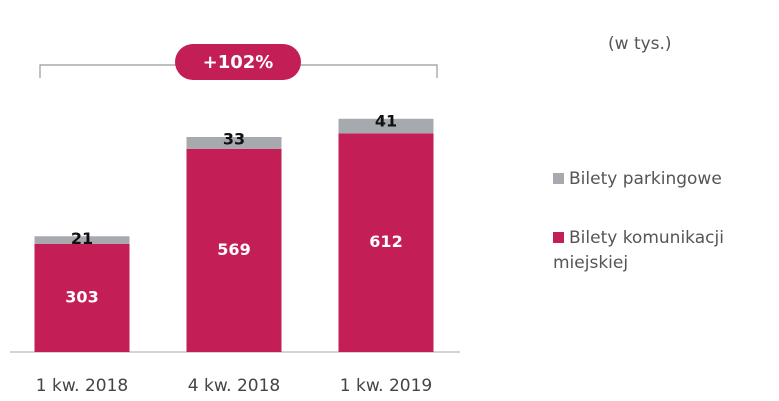 The width and height of the screenshot is (779, 401). What do you see at coordinates (234, 386) in the screenshot?
I see `x-tick-label: 4 kw. 2018` at bounding box center [234, 386].